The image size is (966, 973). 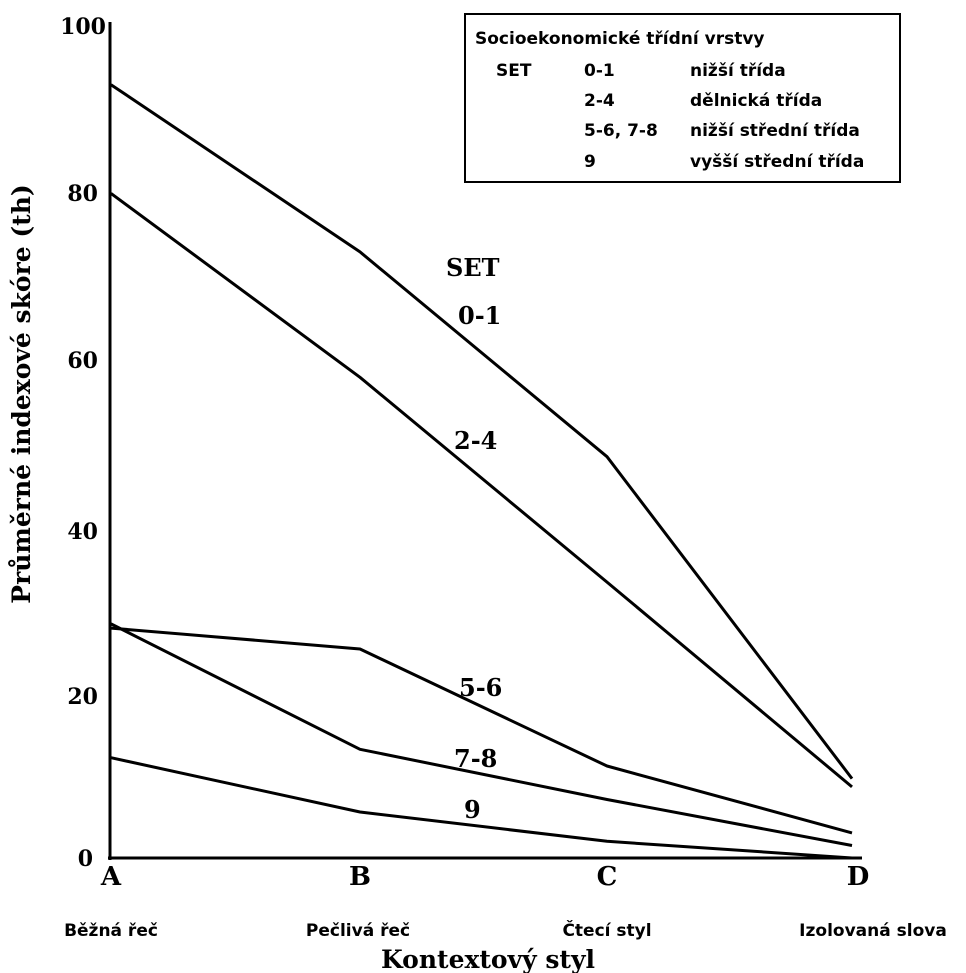 What do you see at coordinates (474, 538) in the screenshot?
I see `series-labels: SET 0-1 2-4 5-6 7-8 9` at bounding box center [474, 538].